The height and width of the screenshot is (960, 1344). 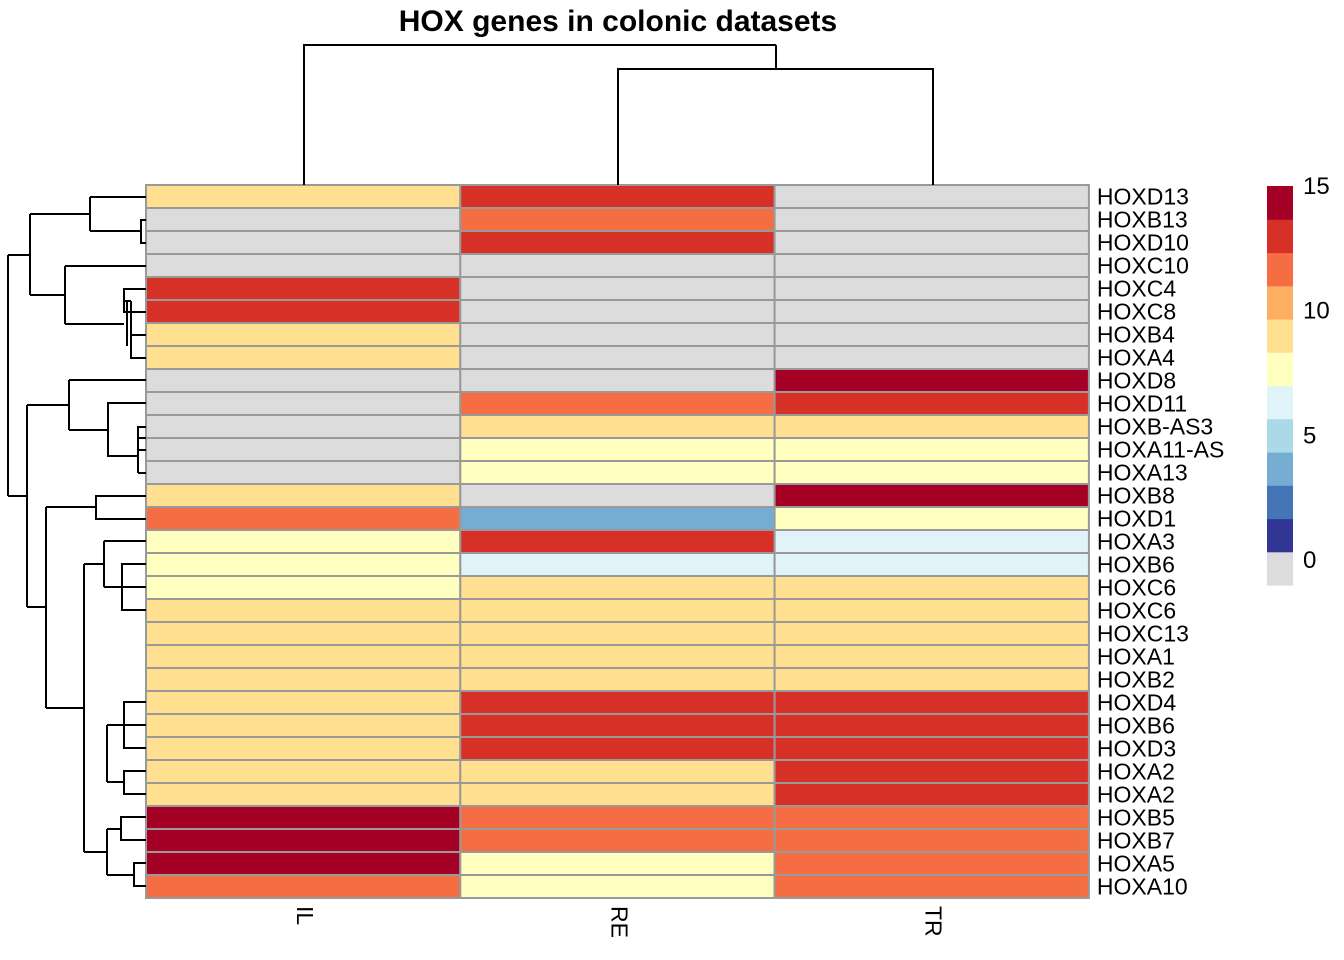 I want to click on row-label: HOXB7, so click(x=1136, y=841).